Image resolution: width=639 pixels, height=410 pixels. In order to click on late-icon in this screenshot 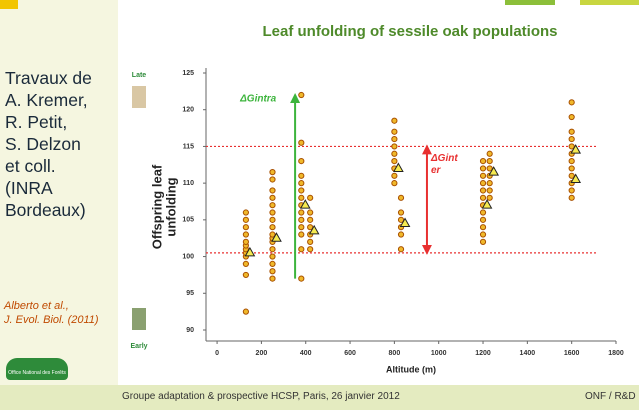, I will do `click(139, 97)`.